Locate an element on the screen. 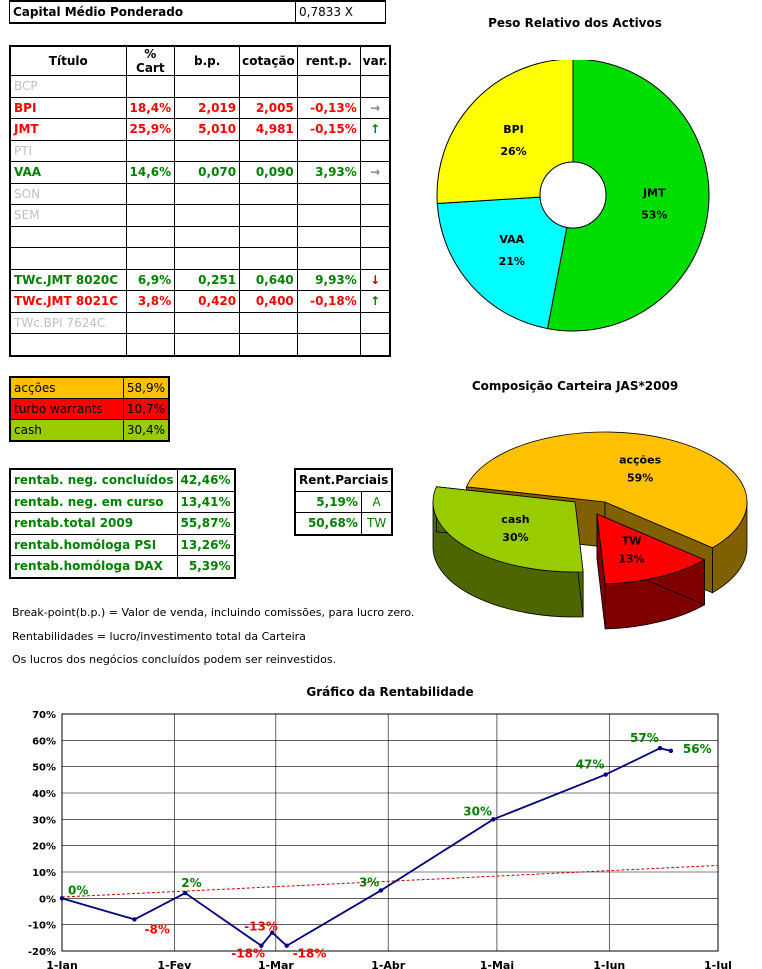 This screenshot has height=969, width=762. pie-label: BPI is located at coordinates (513, 129).